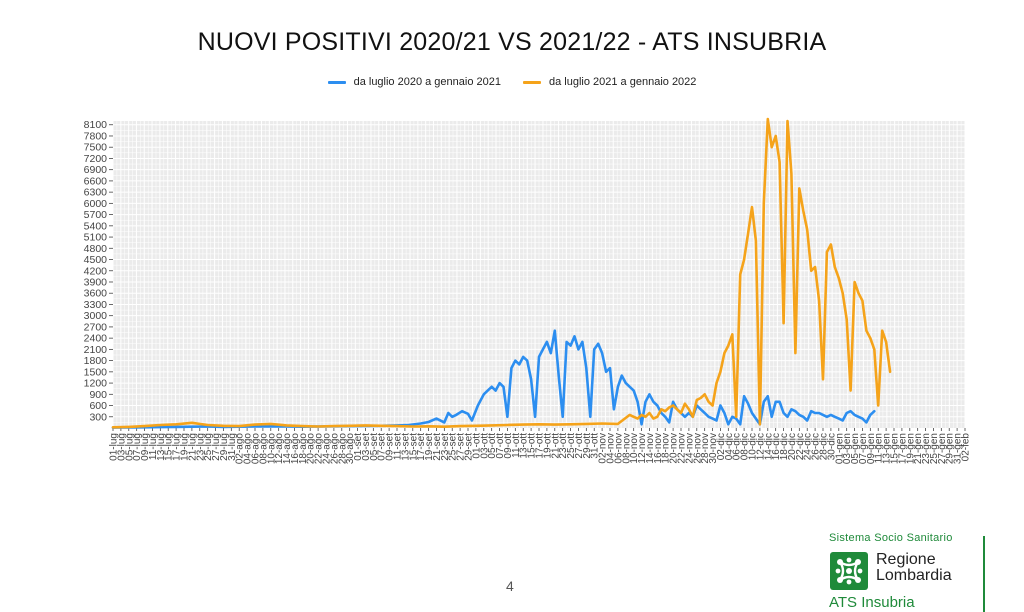 This screenshot has width=1024, height=612. Describe the element at coordinates (689, 448) in the screenshot. I see `x-tick-label: 24-nov` at that location.